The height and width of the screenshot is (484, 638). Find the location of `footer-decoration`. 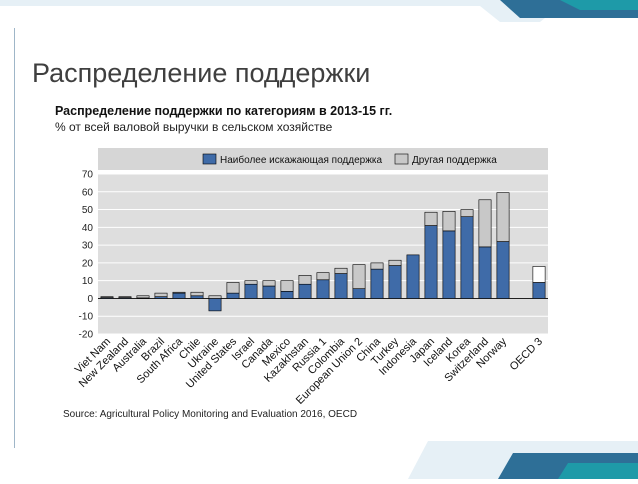

footer-decoration is located at coordinates (438, 459).